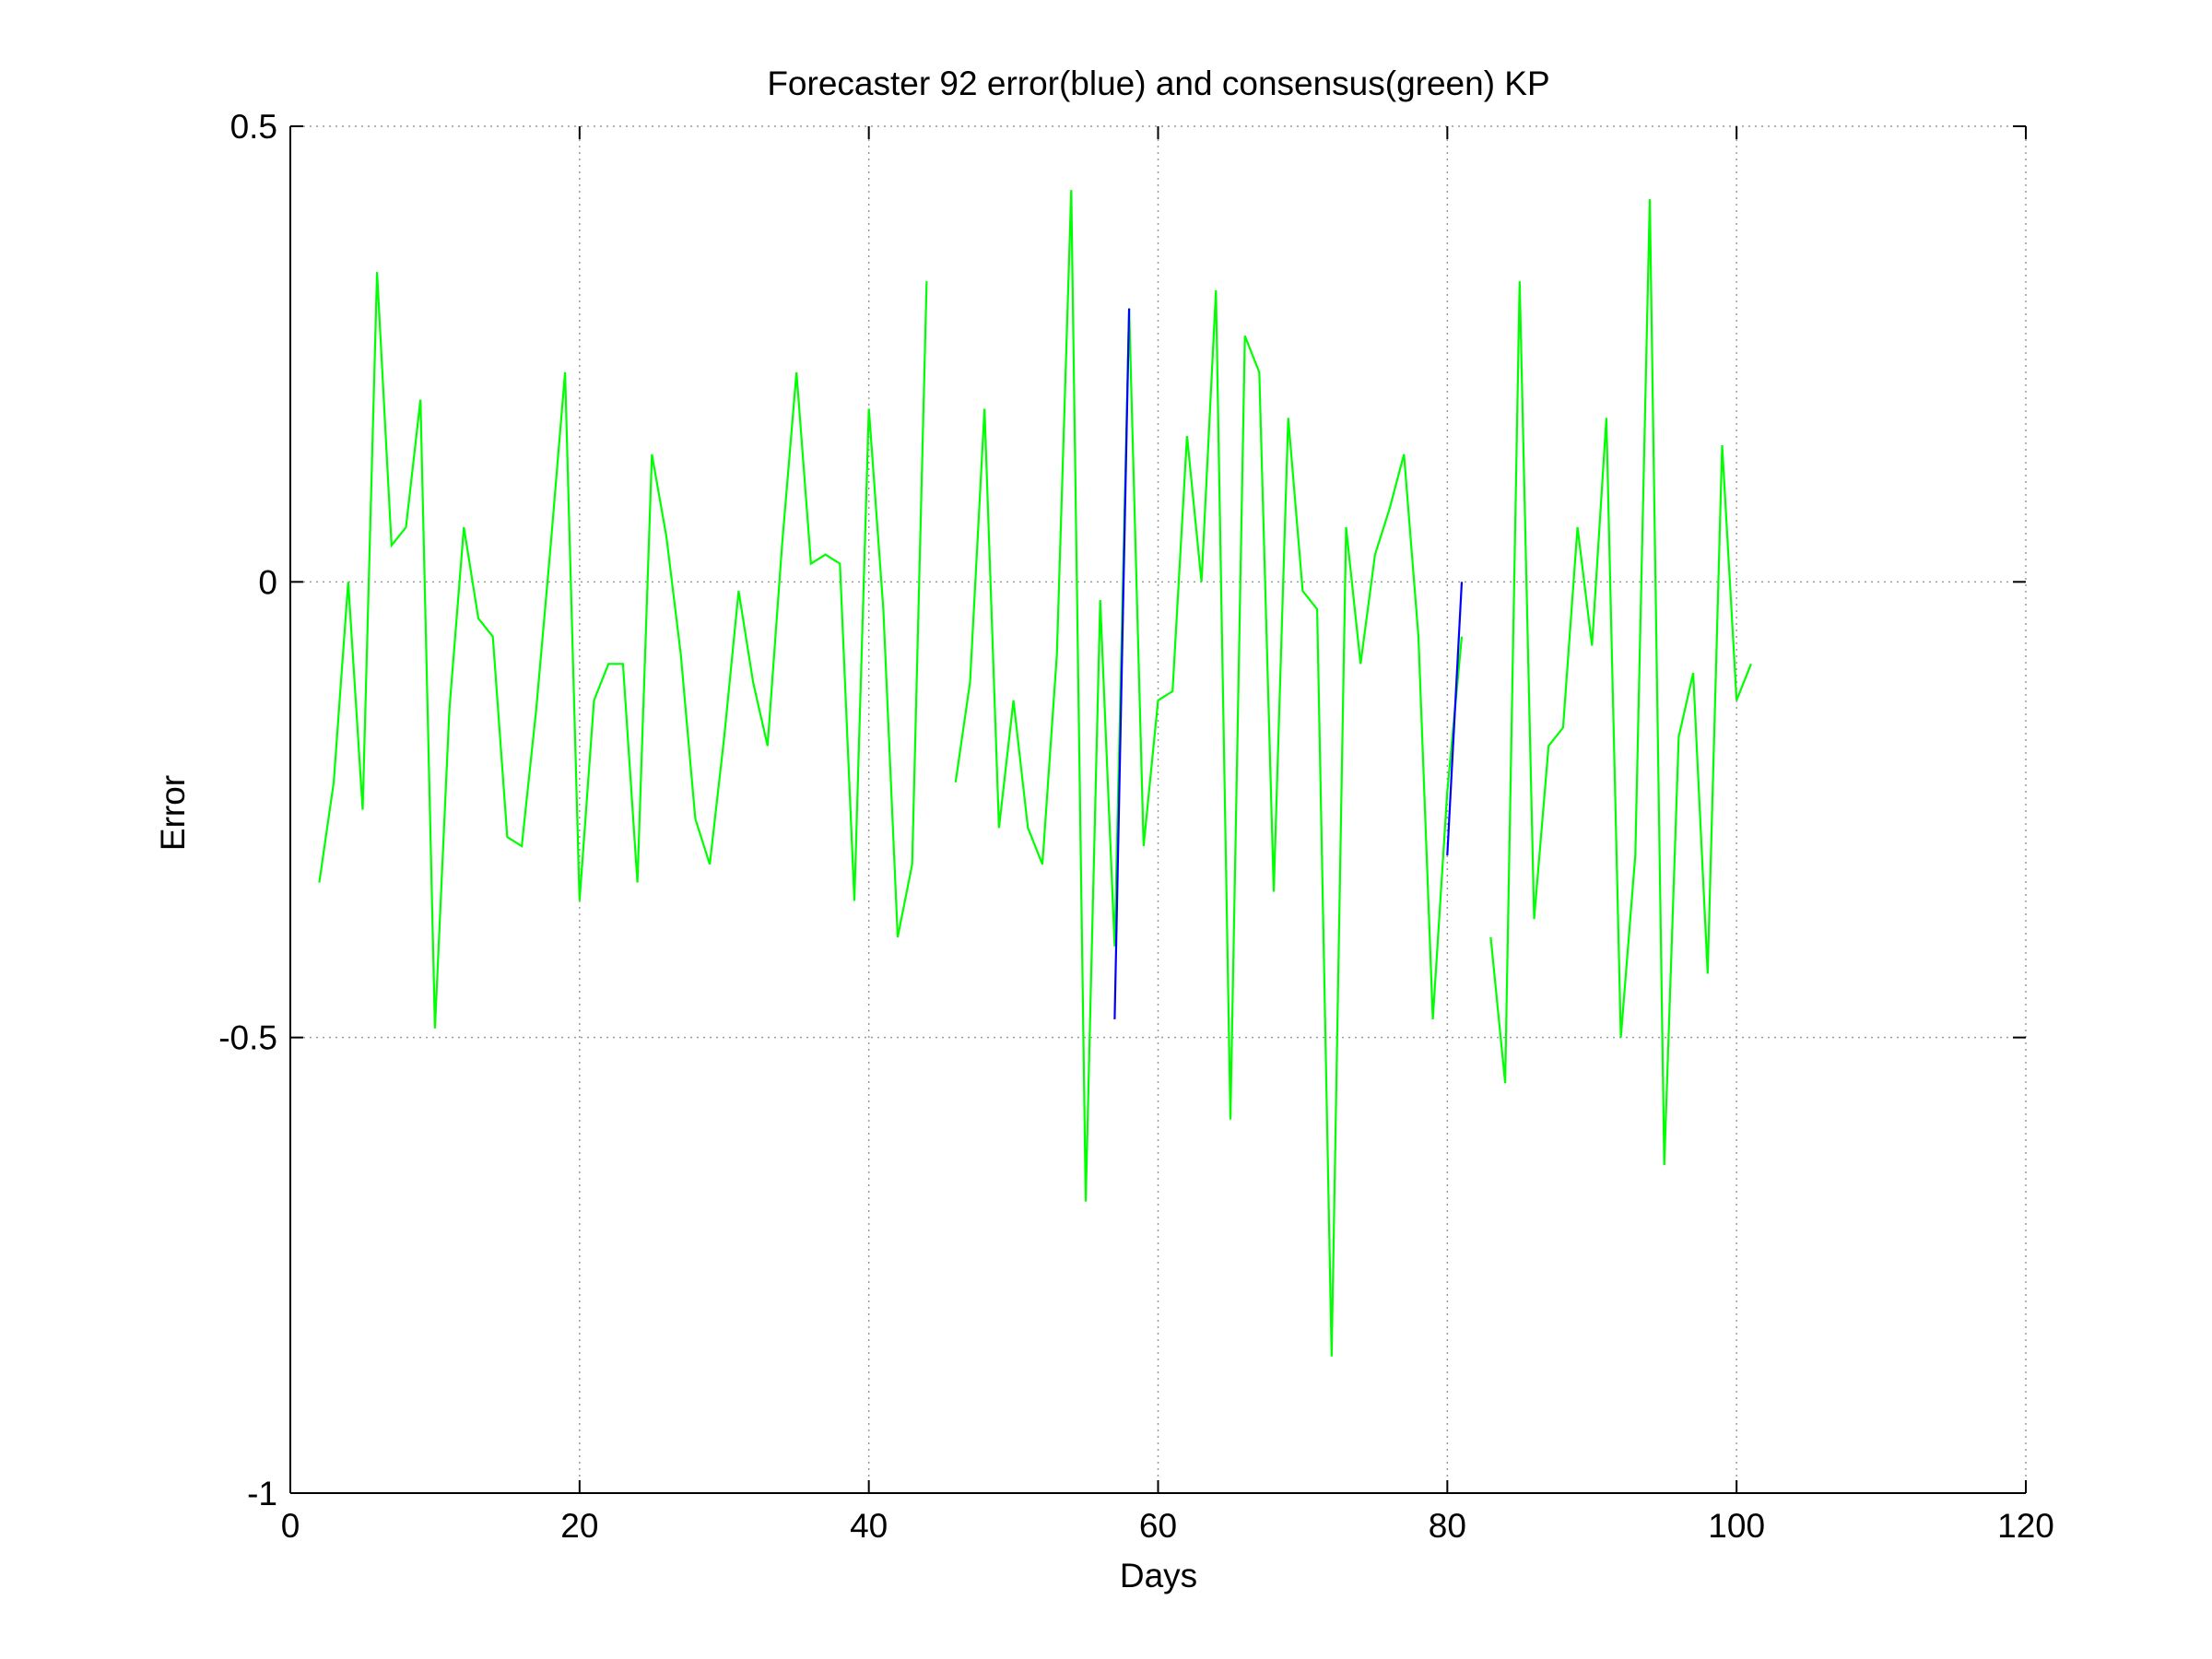  Describe the element at coordinates (1158, 1526) in the screenshot. I see `x-tick-label: 60` at that location.